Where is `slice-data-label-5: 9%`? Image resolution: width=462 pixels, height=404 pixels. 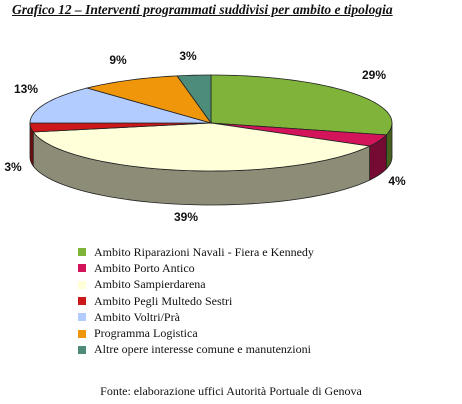 slice-data-label-5: 9% is located at coordinates (118, 60).